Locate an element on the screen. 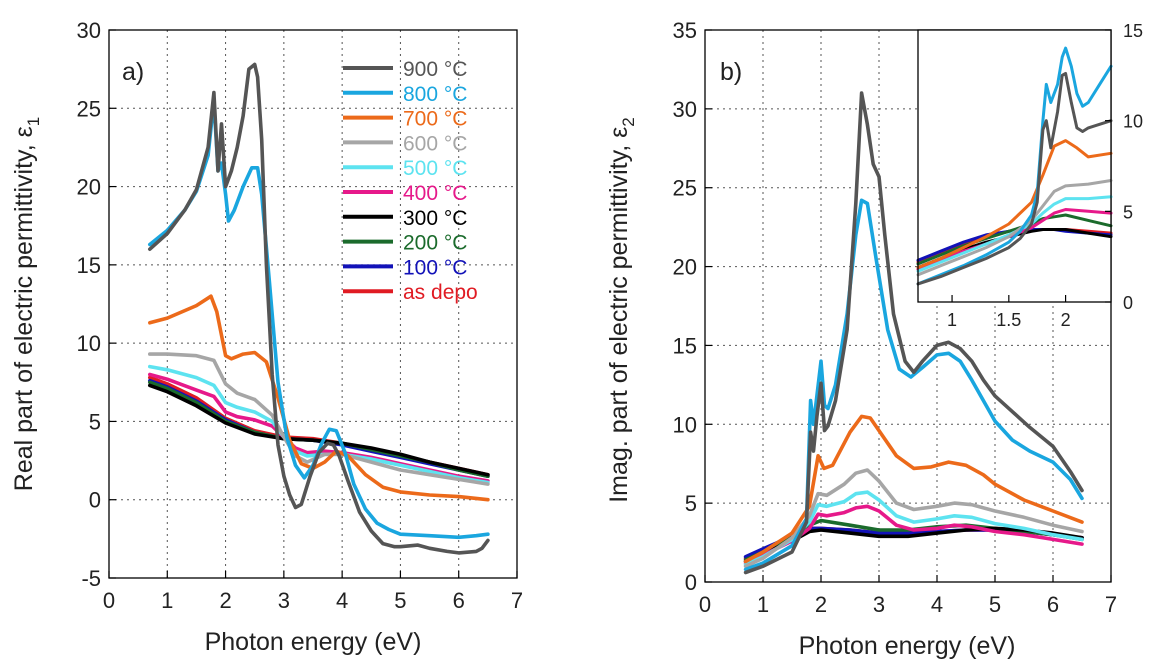  panel-b-y-tick-label-20: 20 is located at coordinates (685, 267).